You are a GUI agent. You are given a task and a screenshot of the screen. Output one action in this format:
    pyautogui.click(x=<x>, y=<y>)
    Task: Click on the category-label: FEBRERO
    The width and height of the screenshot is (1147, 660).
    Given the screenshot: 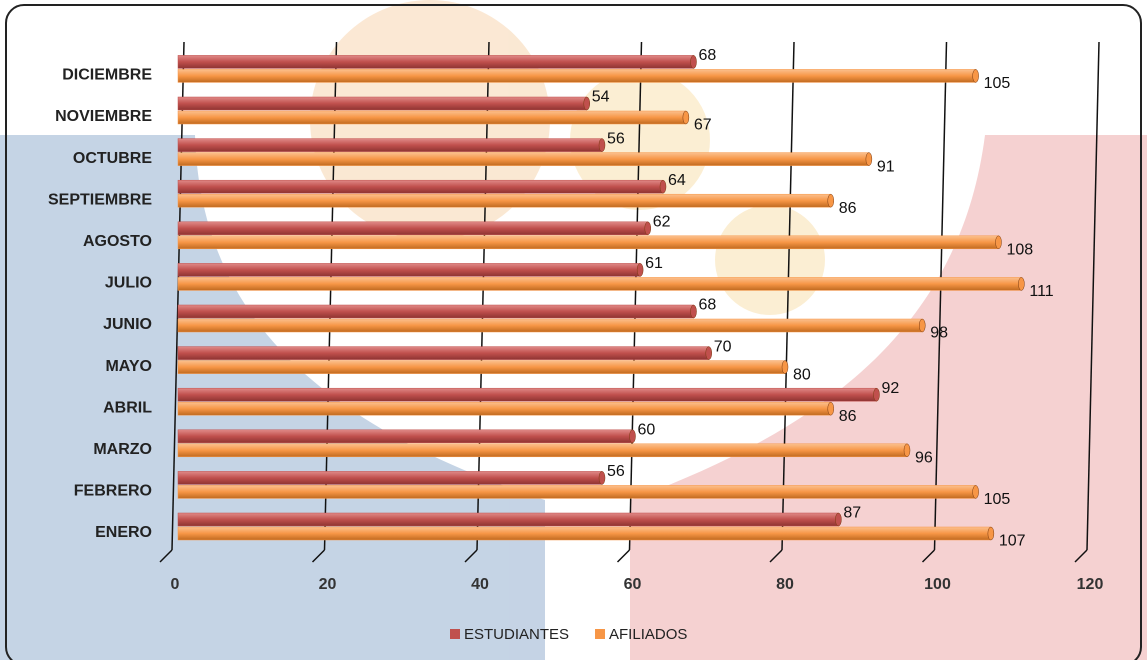 What is the action you would take?
    pyautogui.click(x=113, y=491)
    